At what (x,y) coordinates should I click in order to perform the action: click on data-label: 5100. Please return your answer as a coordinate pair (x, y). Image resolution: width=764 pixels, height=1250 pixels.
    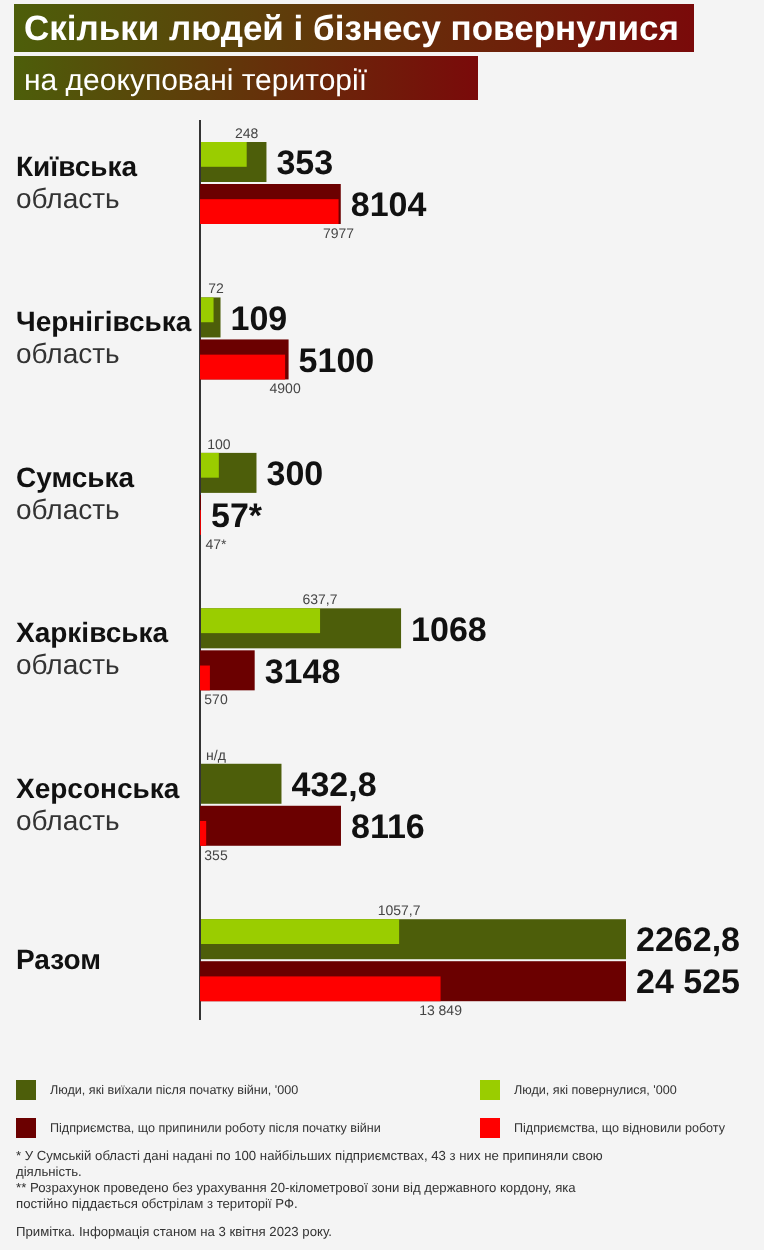
    Looking at the image, I should click on (336, 360).